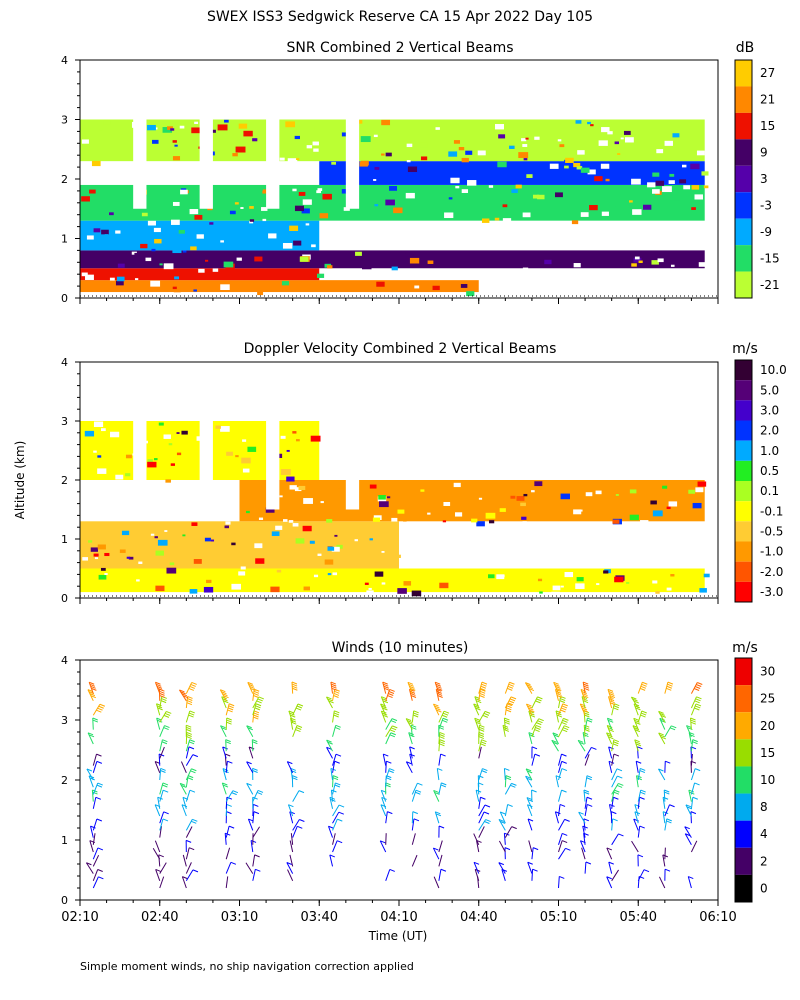  I want to click on y-tick-label: 0, so click(64, 298).